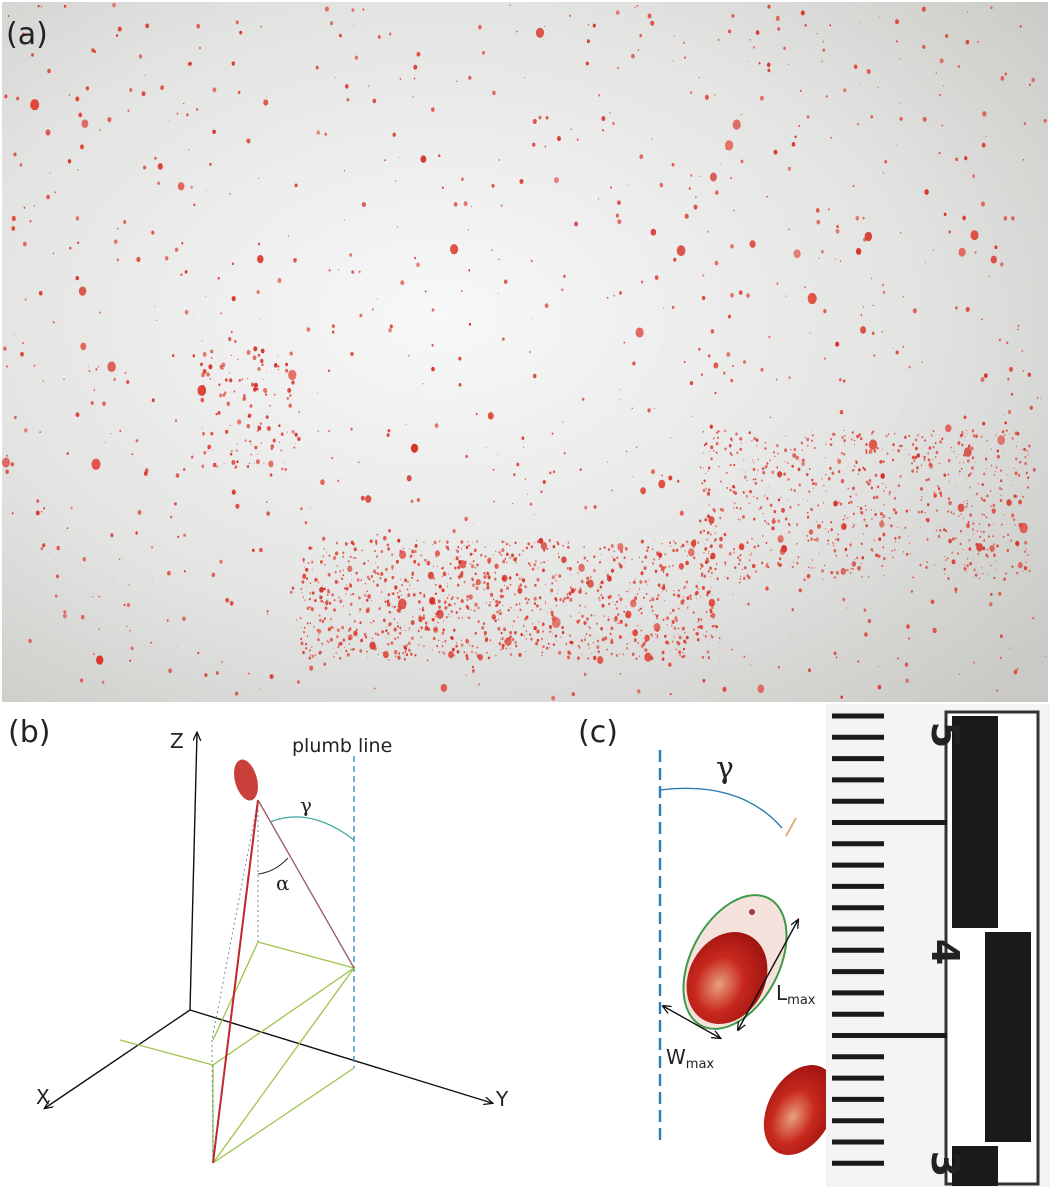 This screenshot has height=1187, width=1050. I want to click on gamma-arc, so click(721, 808).